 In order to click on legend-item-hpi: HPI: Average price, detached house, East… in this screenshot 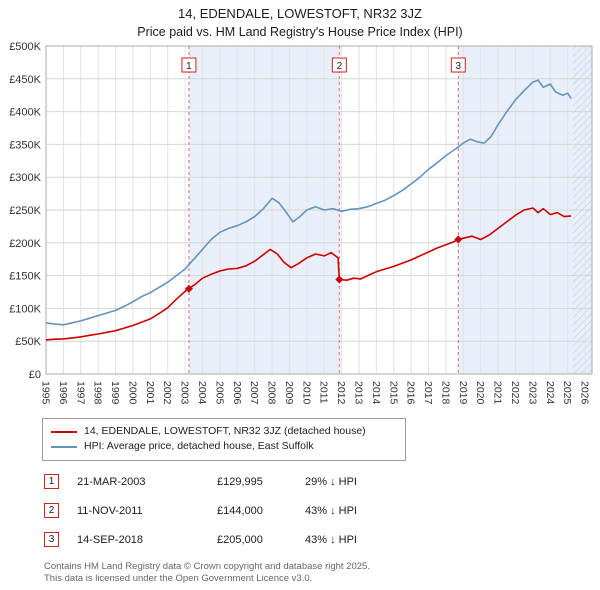, I will do `click(224, 446)`.